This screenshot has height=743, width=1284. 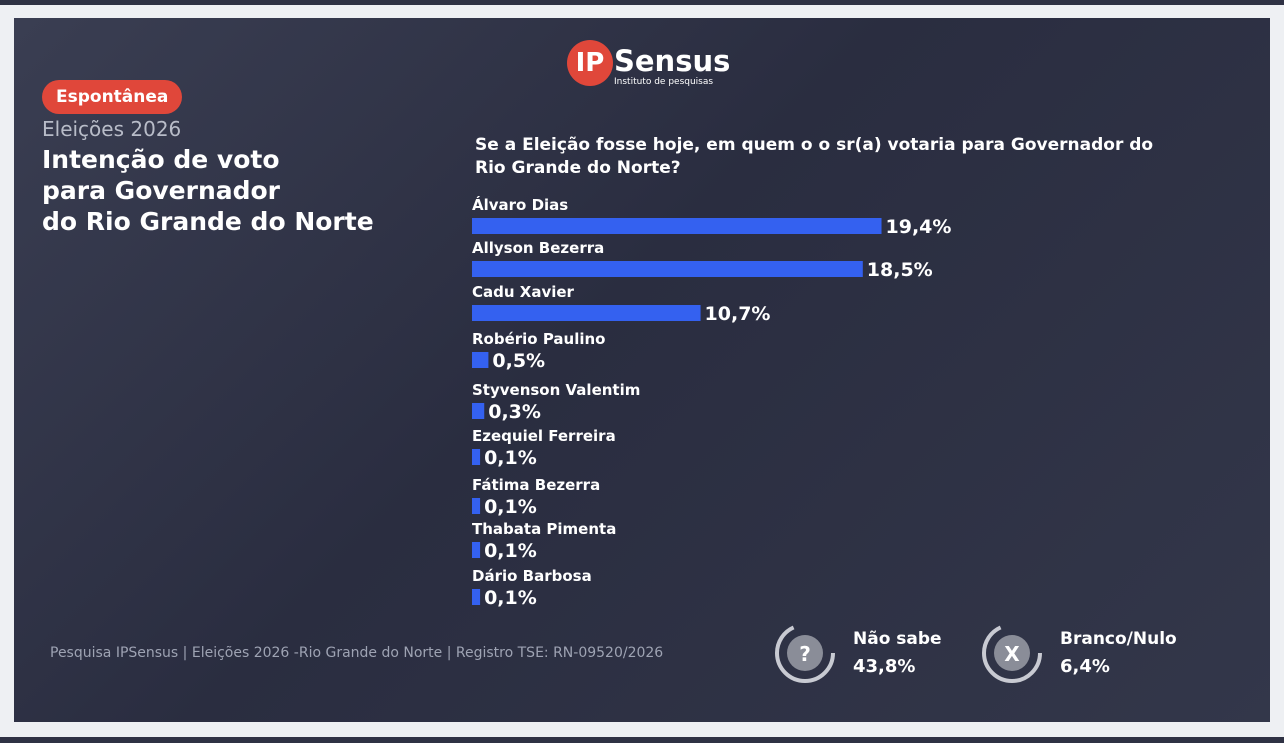 I want to click on subtitle: Eleições 2026, so click(x=112, y=129).